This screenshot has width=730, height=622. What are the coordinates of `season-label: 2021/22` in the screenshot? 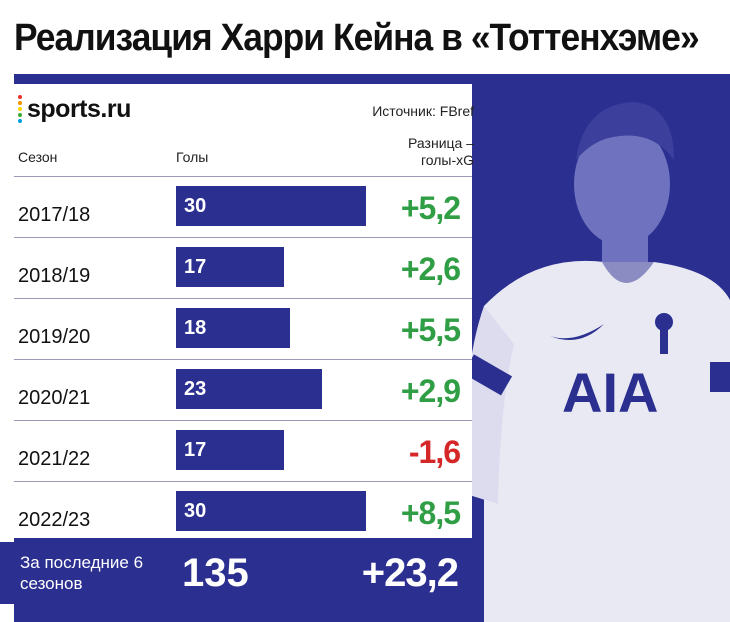 It's located at (54, 459).